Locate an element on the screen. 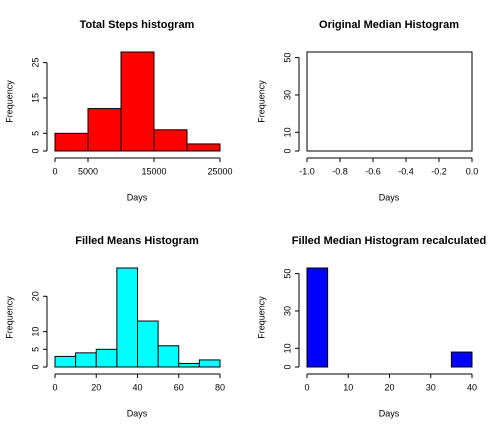 This screenshot has height=432, width=504. chart-title: Filled Means Histogram is located at coordinates (137, 241).